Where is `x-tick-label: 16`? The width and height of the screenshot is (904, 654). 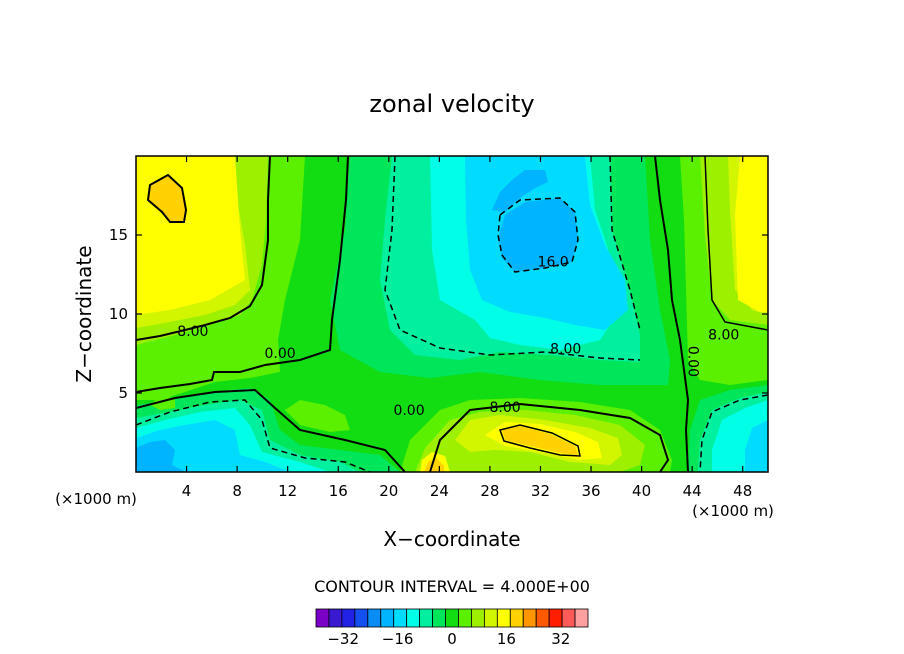
x-tick-label: 16 is located at coordinates (338, 491).